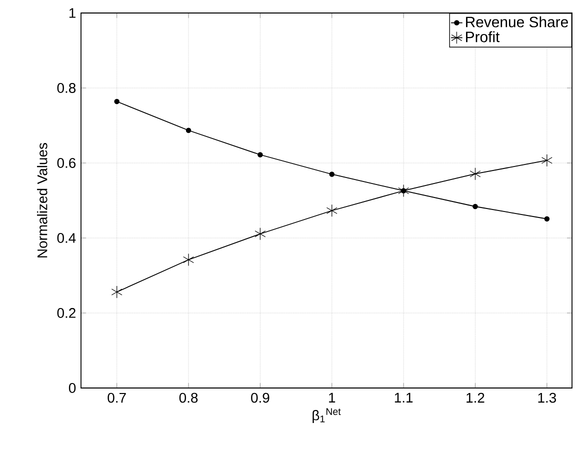 This screenshot has width=577, height=462. Describe the element at coordinates (403, 397) in the screenshot. I see `x-tick-label: 1.1` at that location.